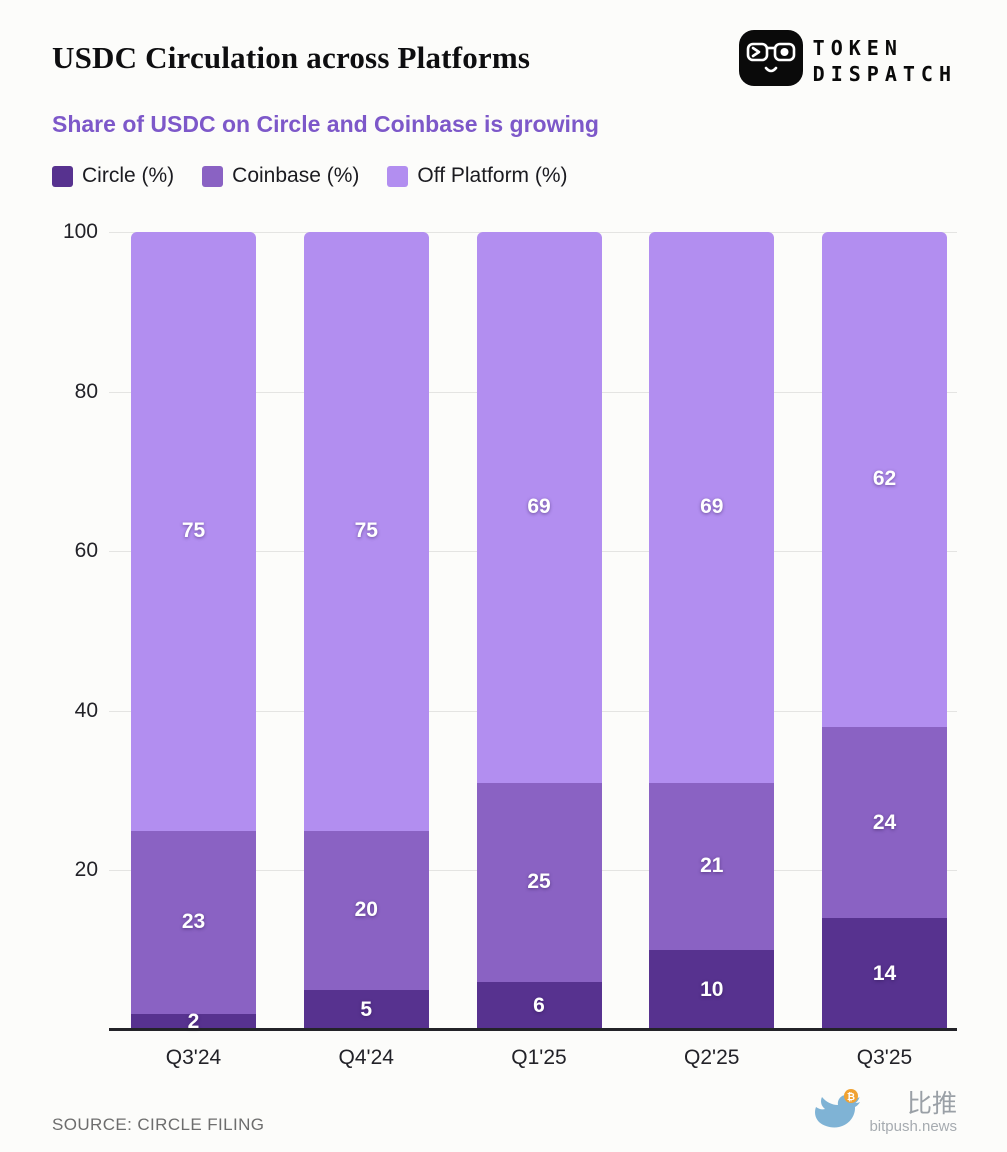 Image resolution: width=1007 pixels, height=1152 pixels. What do you see at coordinates (158, 1124) in the screenshot?
I see `source-note: SOURCE: CIRCLE FILING` at bounding box center [158, 1124].